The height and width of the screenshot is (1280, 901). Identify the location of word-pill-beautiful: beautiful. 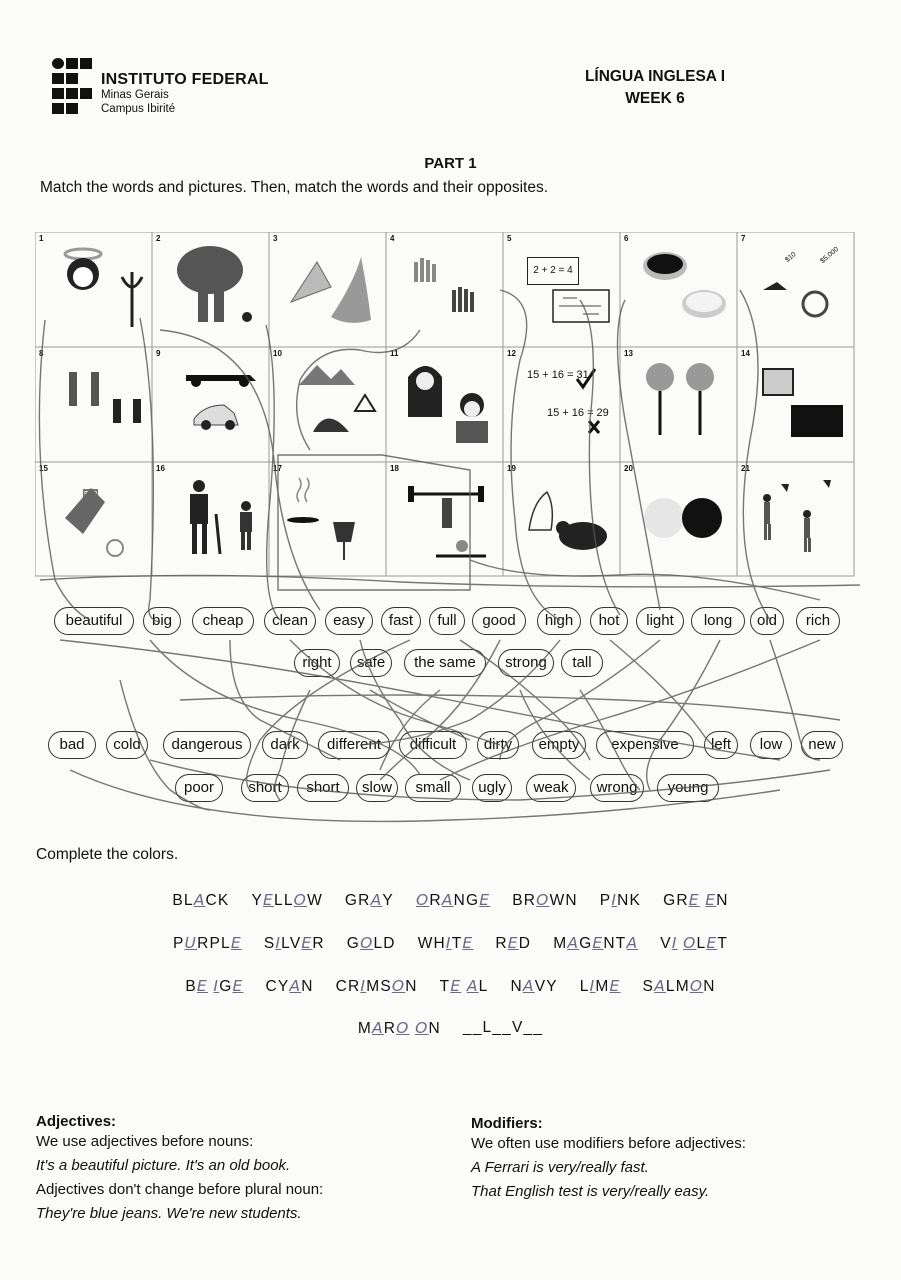
(94, 621).